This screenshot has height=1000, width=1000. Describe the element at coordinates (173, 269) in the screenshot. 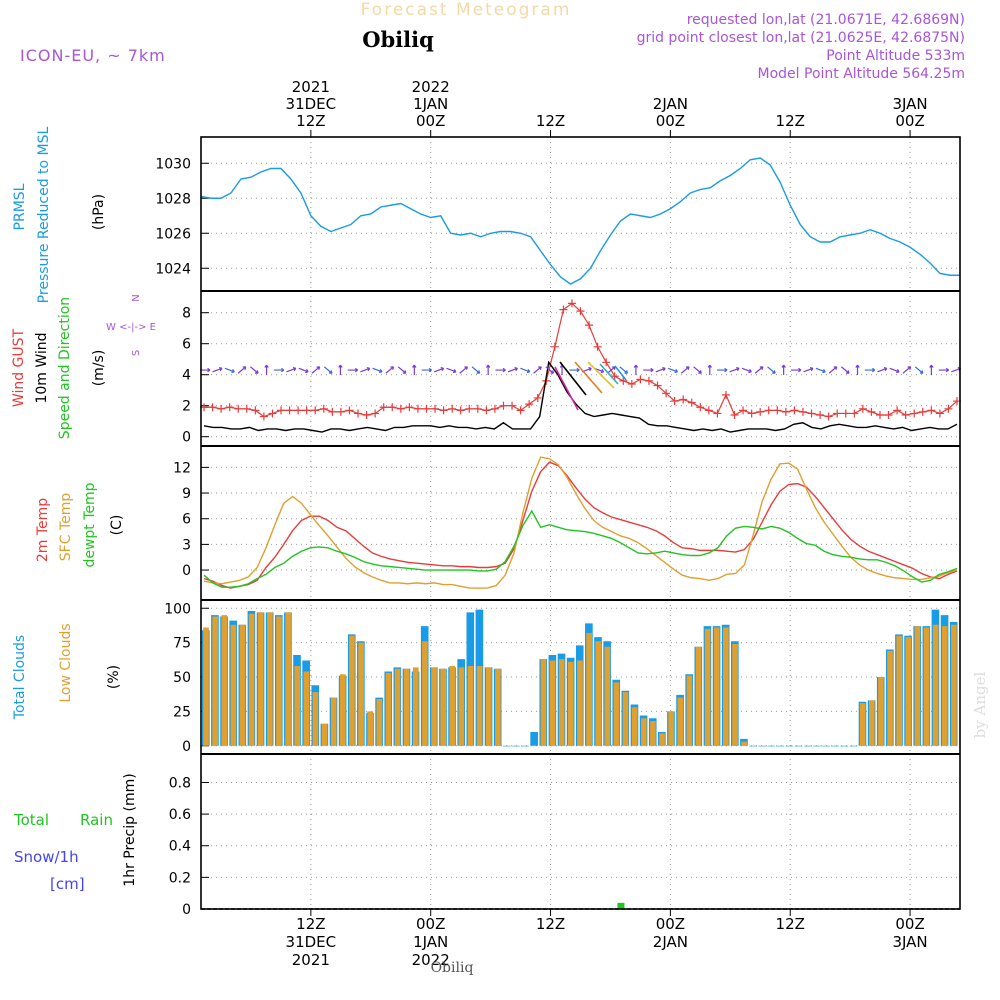

I see `pressure-ytick-label: 1024` at that location.